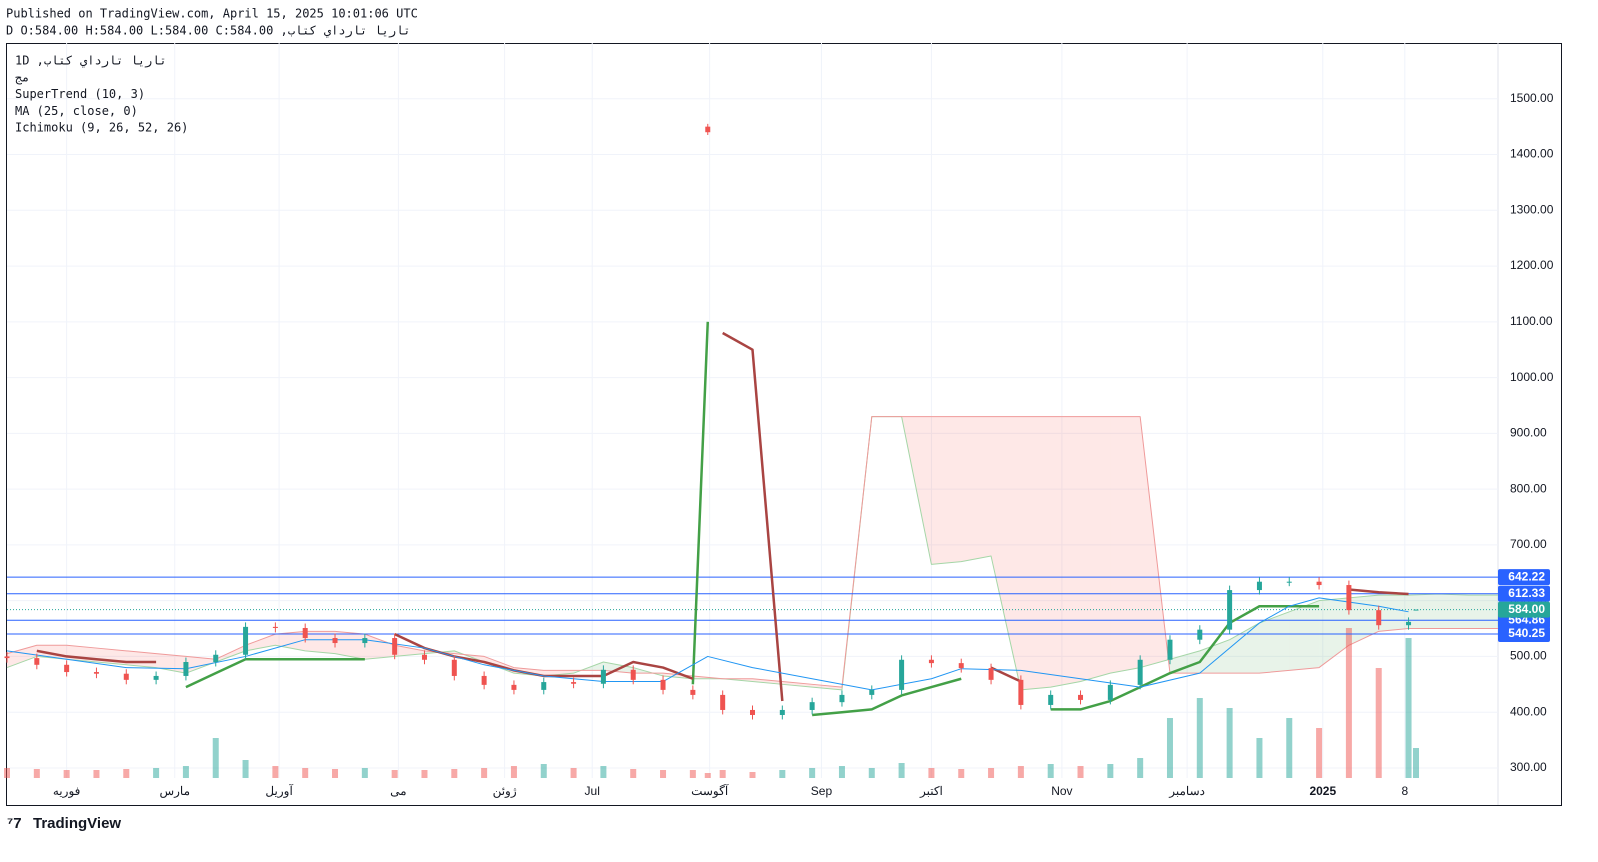 The image size is (1598, 862). Describe the element at coordinates (101, 128) in the screenshot. I see `legend-entry: Ichimoku (9, 26, 52, 26)` at that location.